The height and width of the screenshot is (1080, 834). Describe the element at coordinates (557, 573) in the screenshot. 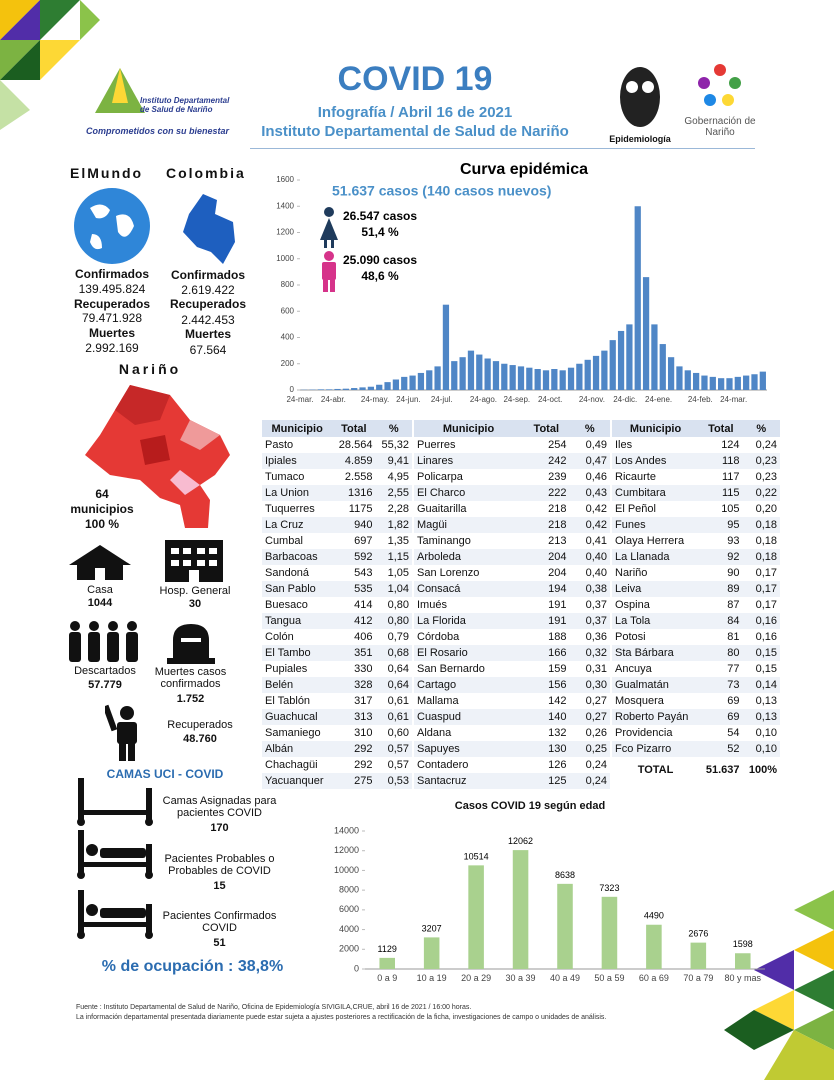

I see `cell-number: 204` at that location.